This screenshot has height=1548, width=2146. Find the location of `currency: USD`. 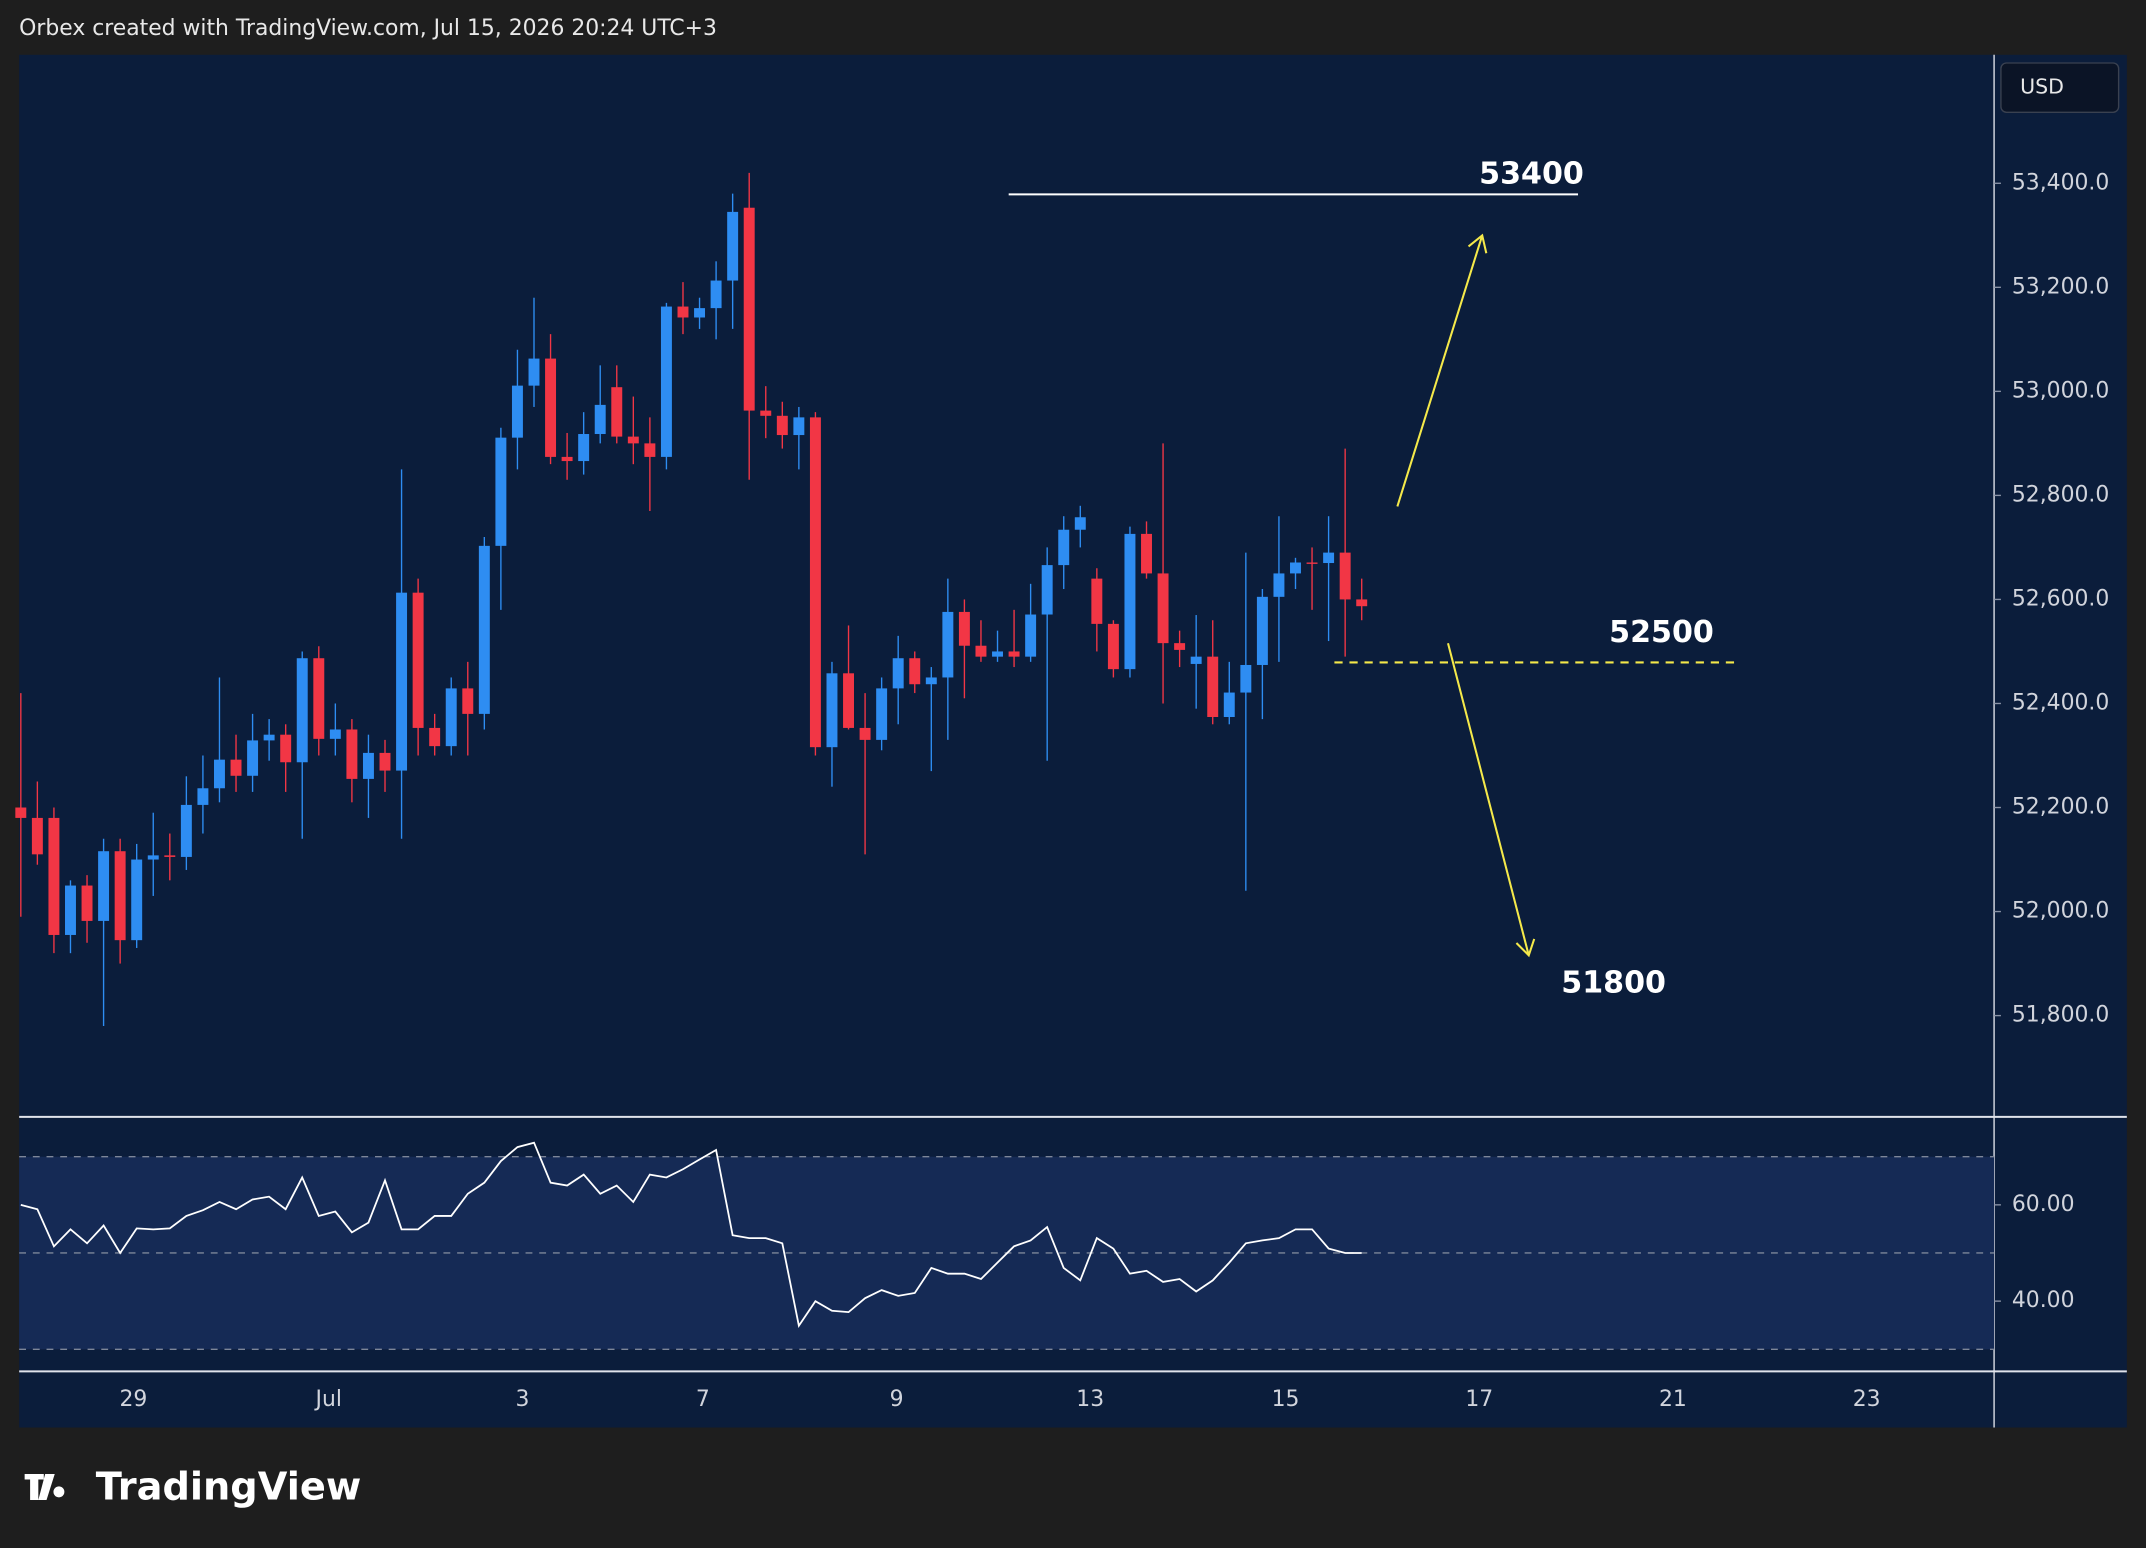

currency: USD is located at coordinates (2042, 87).